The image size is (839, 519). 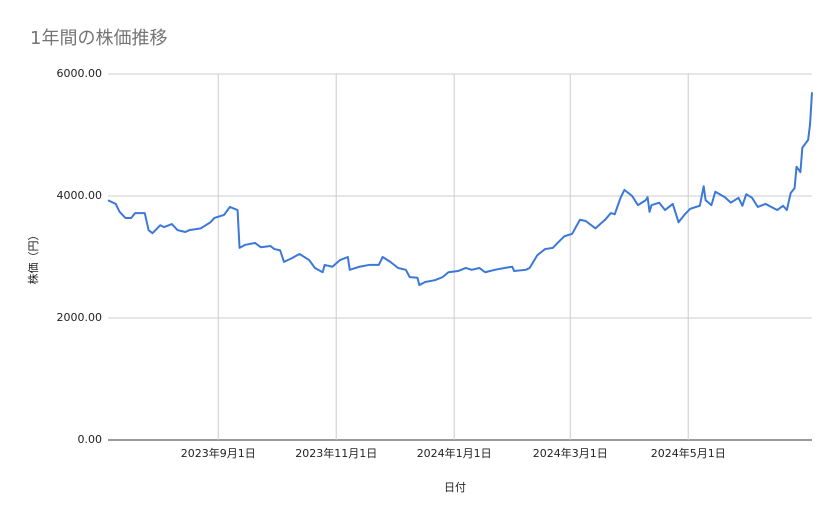 I want to click on x-axis-label: 日付, so click(x=455, y=487).